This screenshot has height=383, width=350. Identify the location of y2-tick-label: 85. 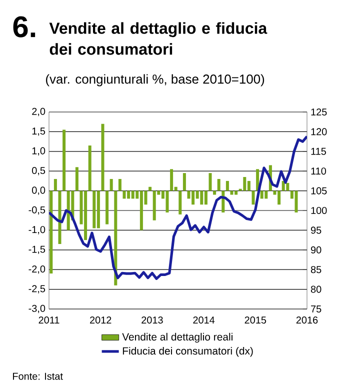
(316, 270).